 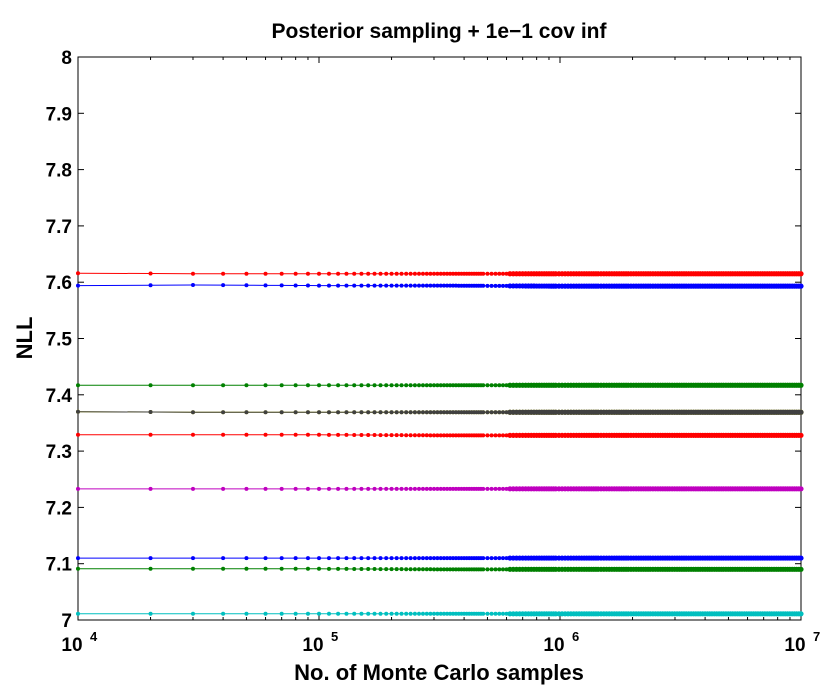 I want to click on x-axis-label: No. of Monte Carlo samples, so click(x=439, y=672).